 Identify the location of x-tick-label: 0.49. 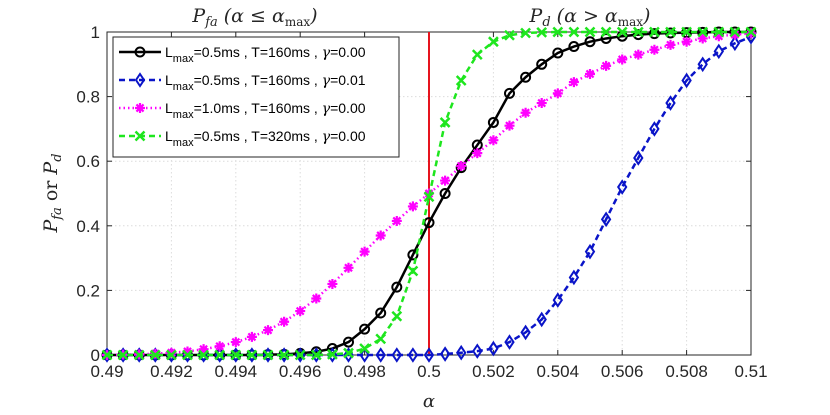
(106, 371).